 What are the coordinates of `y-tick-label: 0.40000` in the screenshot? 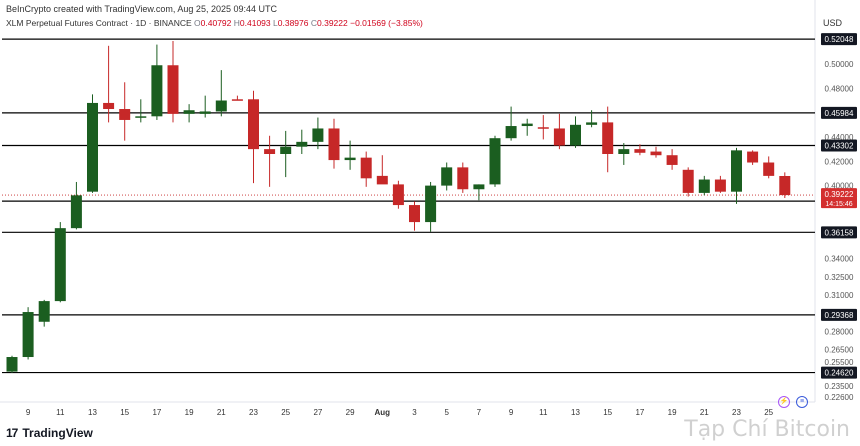 It's located at (839, 186).